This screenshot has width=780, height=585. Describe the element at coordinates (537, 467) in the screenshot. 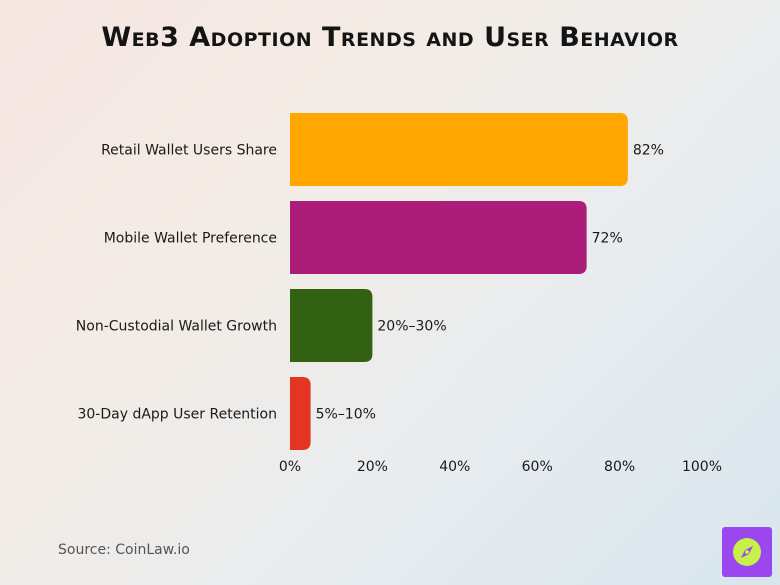

I see `x-tick-label: 60%` at that location.